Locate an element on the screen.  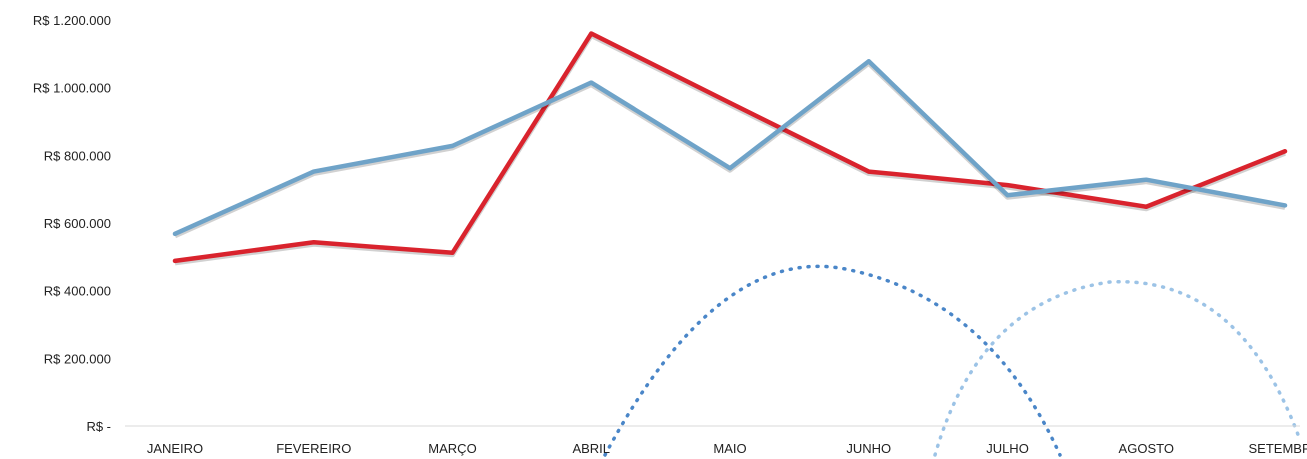
y-tick-label: R$ 800.000 is located at coordinates (77, 155).